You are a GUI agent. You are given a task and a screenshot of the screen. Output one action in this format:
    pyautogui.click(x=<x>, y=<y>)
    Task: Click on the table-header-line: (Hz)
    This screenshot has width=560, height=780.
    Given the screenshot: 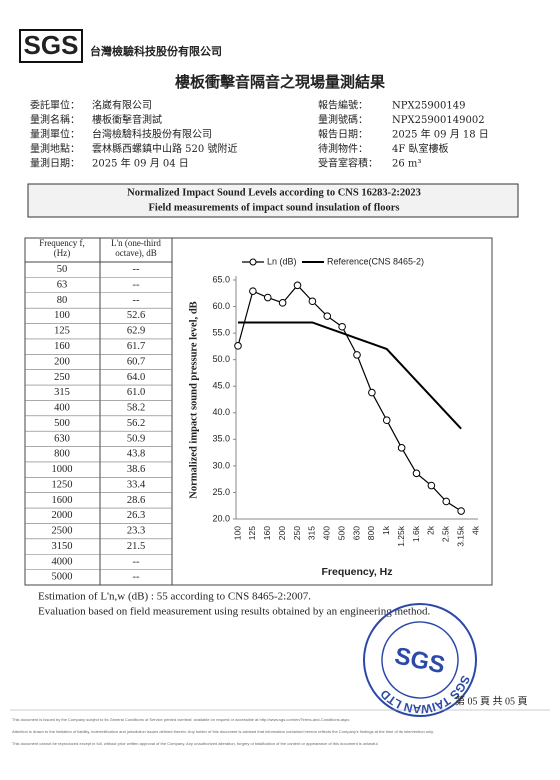 What is the action you would take?
    pyautogui.click(x=62, y=253)
    